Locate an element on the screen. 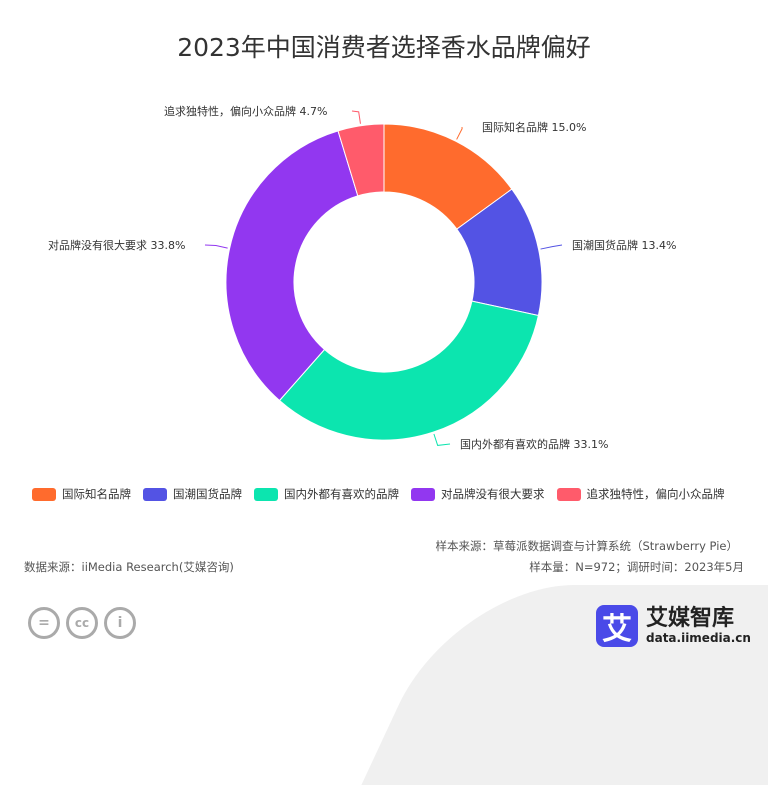 This screenshot has width=768, height=785. data-label-1: 国潮国货品牌 13.4% is located at coordinates (624, 245).